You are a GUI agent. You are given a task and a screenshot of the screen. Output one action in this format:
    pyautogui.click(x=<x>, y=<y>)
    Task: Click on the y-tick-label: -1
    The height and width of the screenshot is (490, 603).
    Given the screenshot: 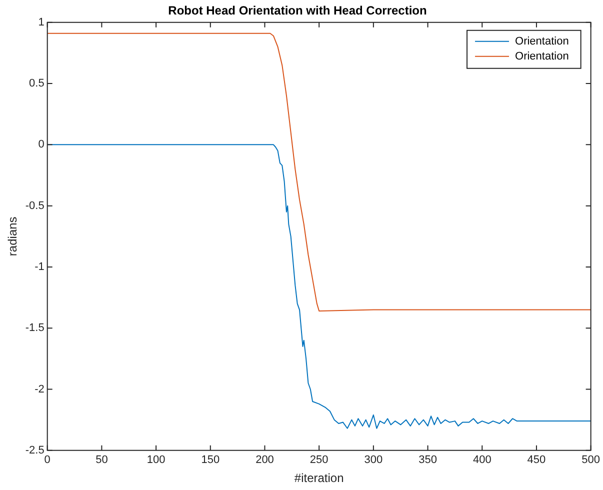 What is the action you would take?
    pyautogui.click(x=39, y=267)
    